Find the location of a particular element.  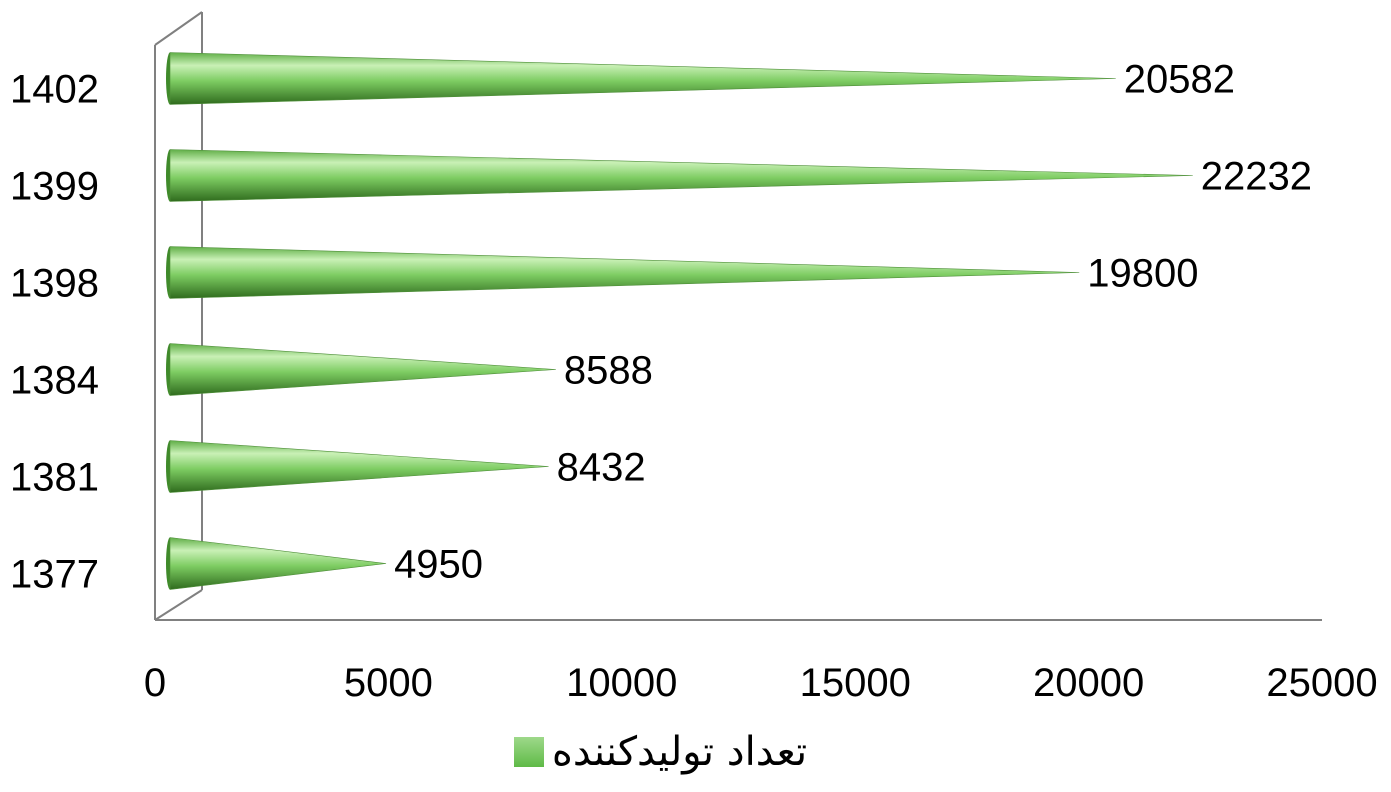

y-category-label: 1402 is located at coordinates (54, 90).